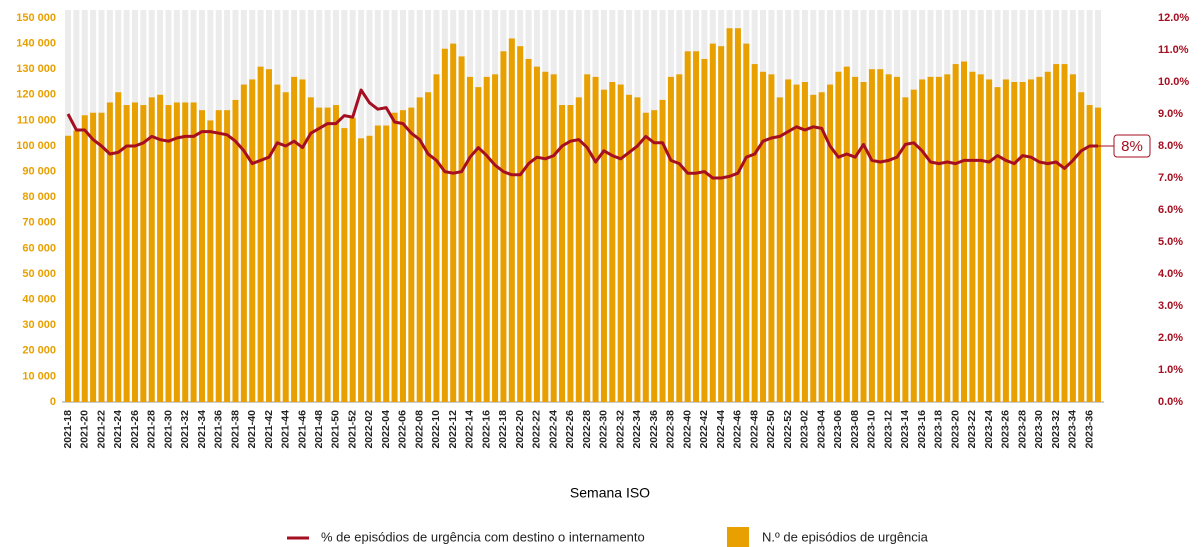 The width and height of the screenshot is (1202, 547). I want to click on x-tick-label: 2021-18, so click(68, 429).